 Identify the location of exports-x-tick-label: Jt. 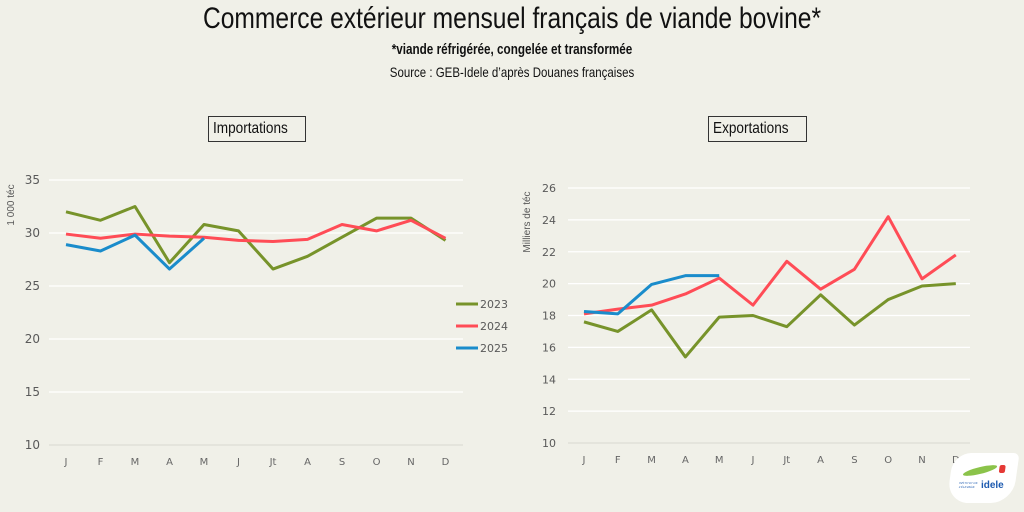
(786, 460).